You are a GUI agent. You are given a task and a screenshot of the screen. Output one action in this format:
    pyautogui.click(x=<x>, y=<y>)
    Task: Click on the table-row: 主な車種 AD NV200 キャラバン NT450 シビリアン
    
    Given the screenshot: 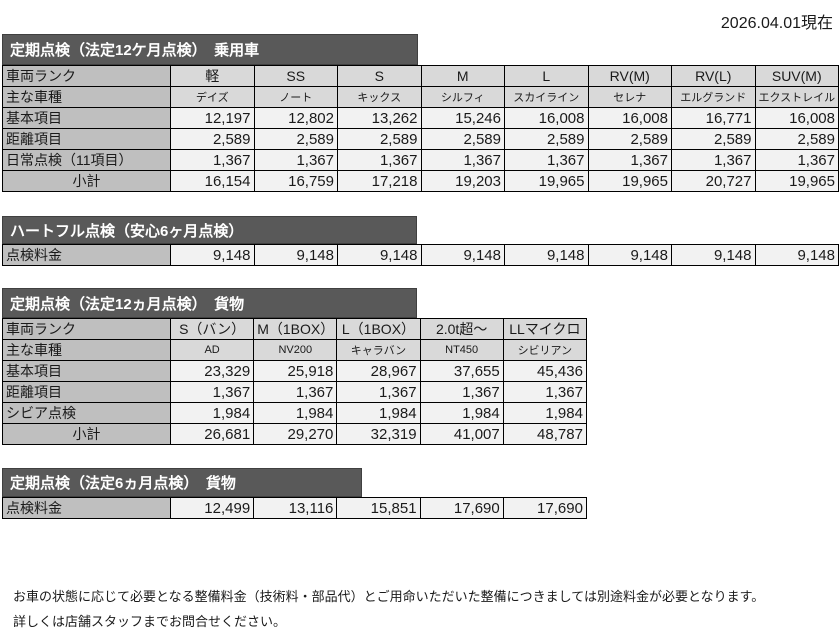 What is the action you would take?
    pyautogui.click(x=294, y=350)
    